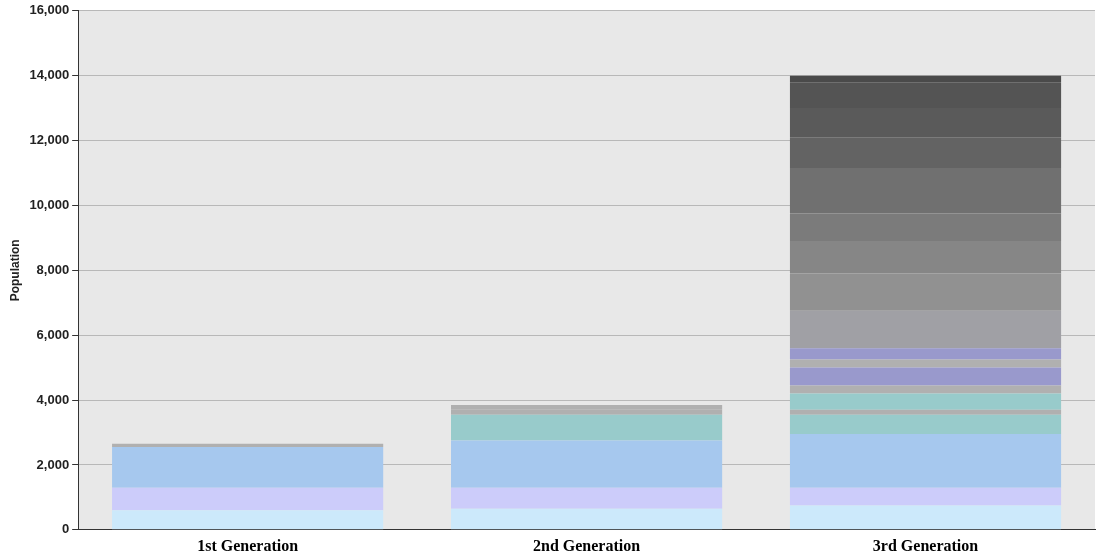  Describe the element at coordinates (53, 464) in the screenshot. I see `y-tick-label: 2,000` at that location.